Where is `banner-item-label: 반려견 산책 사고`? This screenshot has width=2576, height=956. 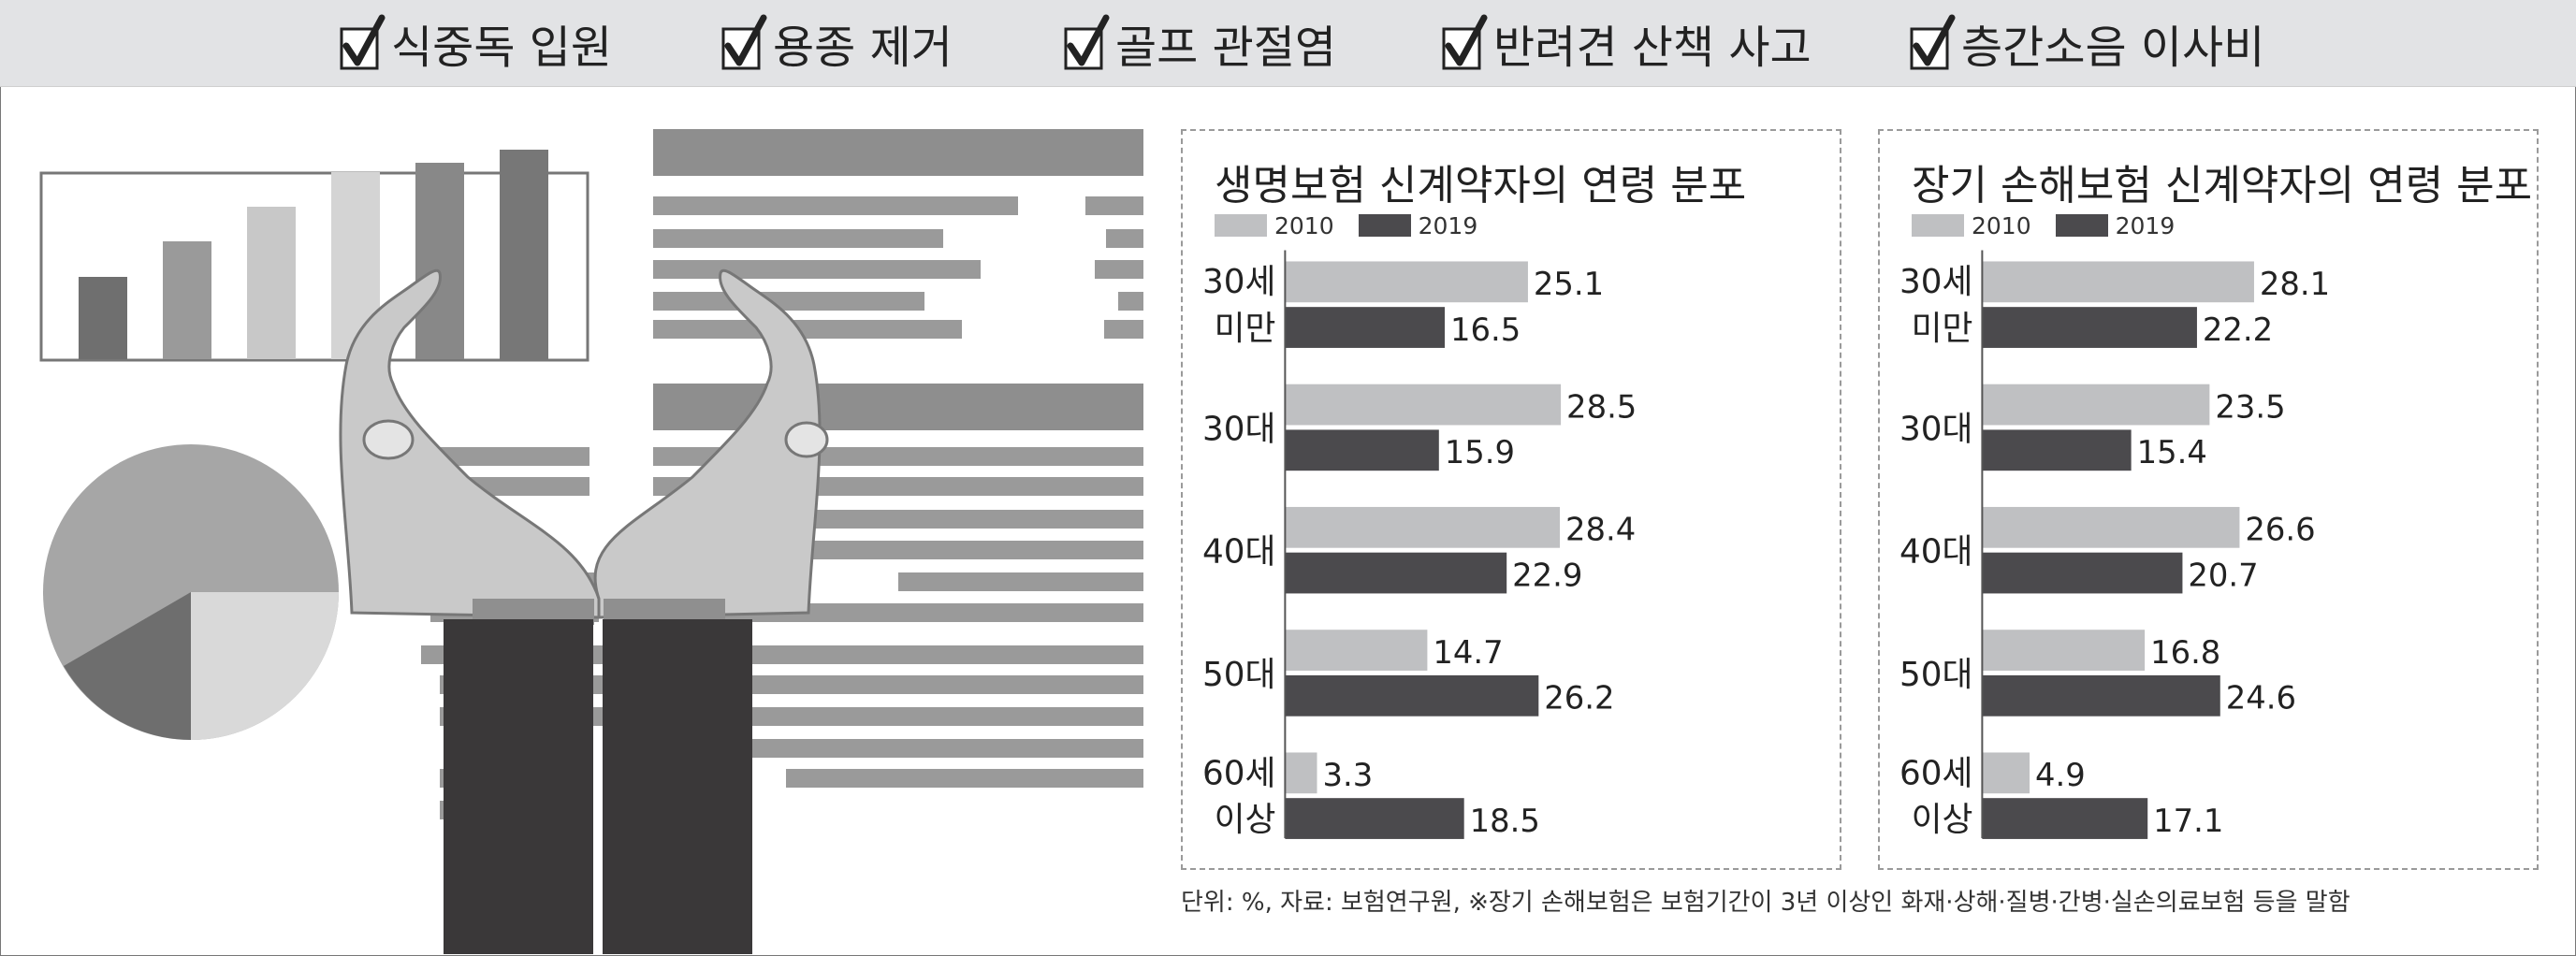 banner-item-label: 반려견 산책 사고 is located at coordinates (1652, 48).